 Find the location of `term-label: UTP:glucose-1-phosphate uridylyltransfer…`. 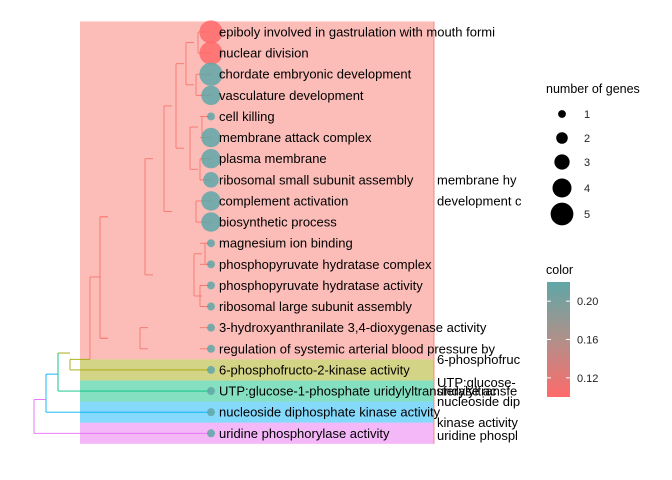

term-label: UTP:glucose-1-phosphate uridylyltransfer… is located at coordinates (358, 391).